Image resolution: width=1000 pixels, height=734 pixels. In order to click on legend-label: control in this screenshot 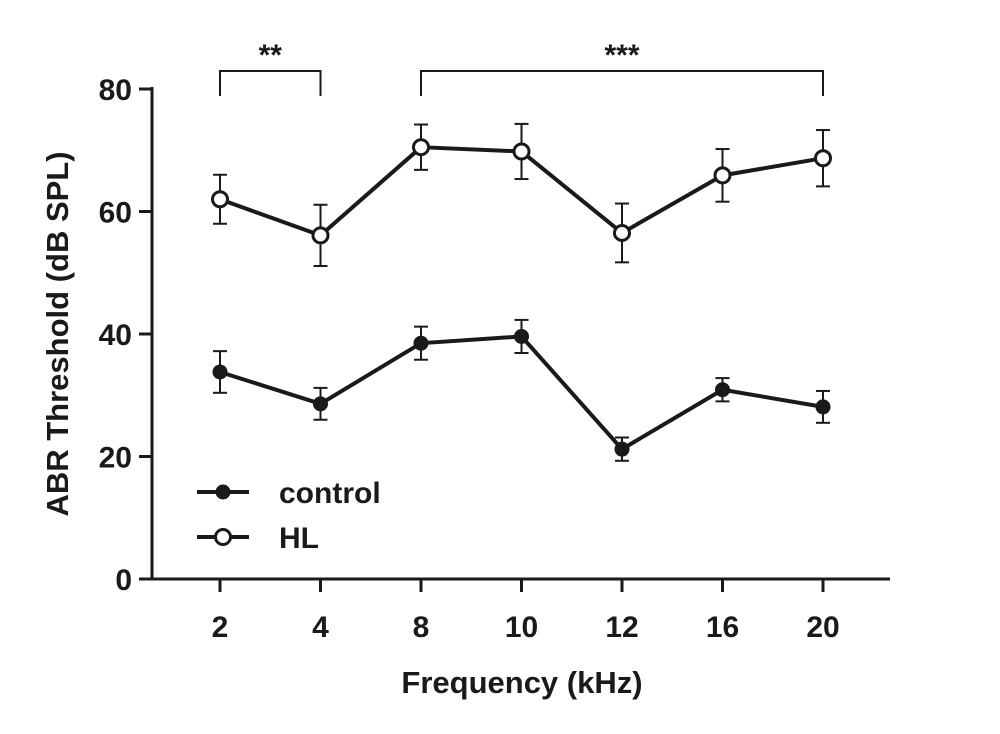, I will do `click(330, 493)`.